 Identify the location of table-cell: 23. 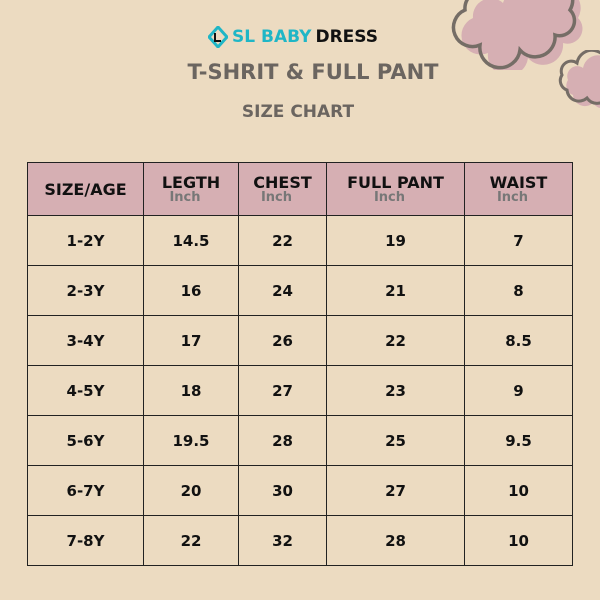
(395, 390).